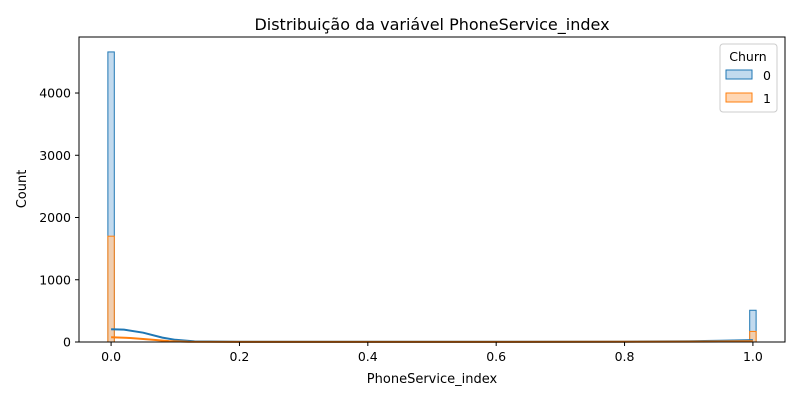 Image resolution: width=800 pixels, height=400 pixels. What do you see at coordinates (55, 93) in the screenshot?
I see `y-tick-label: 4000` at bounding box center [55, 93].